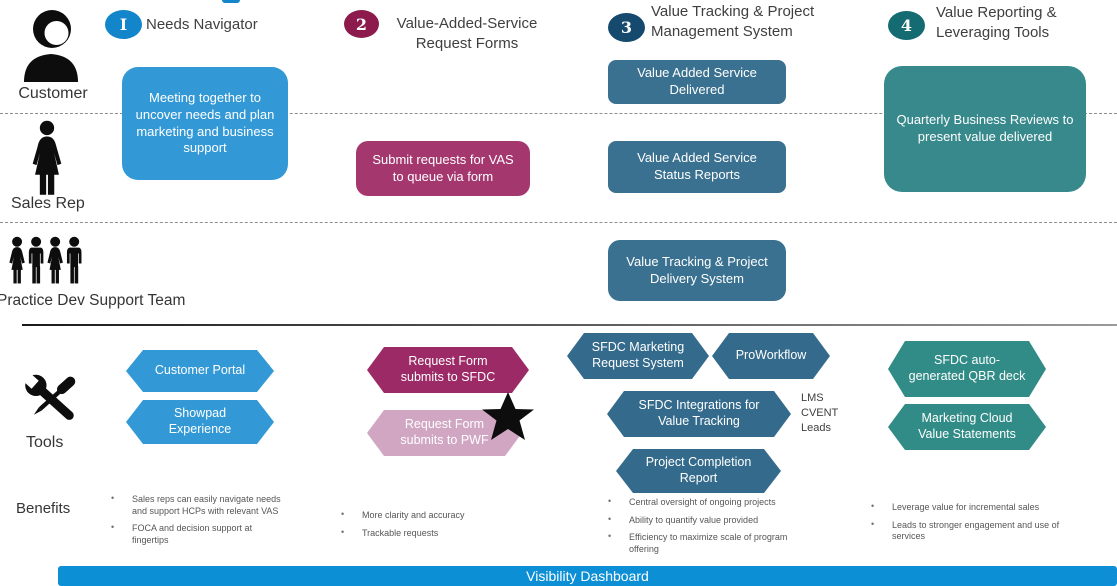  What do you see at coordinates (771, 356) in the screenshot?
I see `proworkflow-chip: ProWorkflow` at bounding box center [771, 356].